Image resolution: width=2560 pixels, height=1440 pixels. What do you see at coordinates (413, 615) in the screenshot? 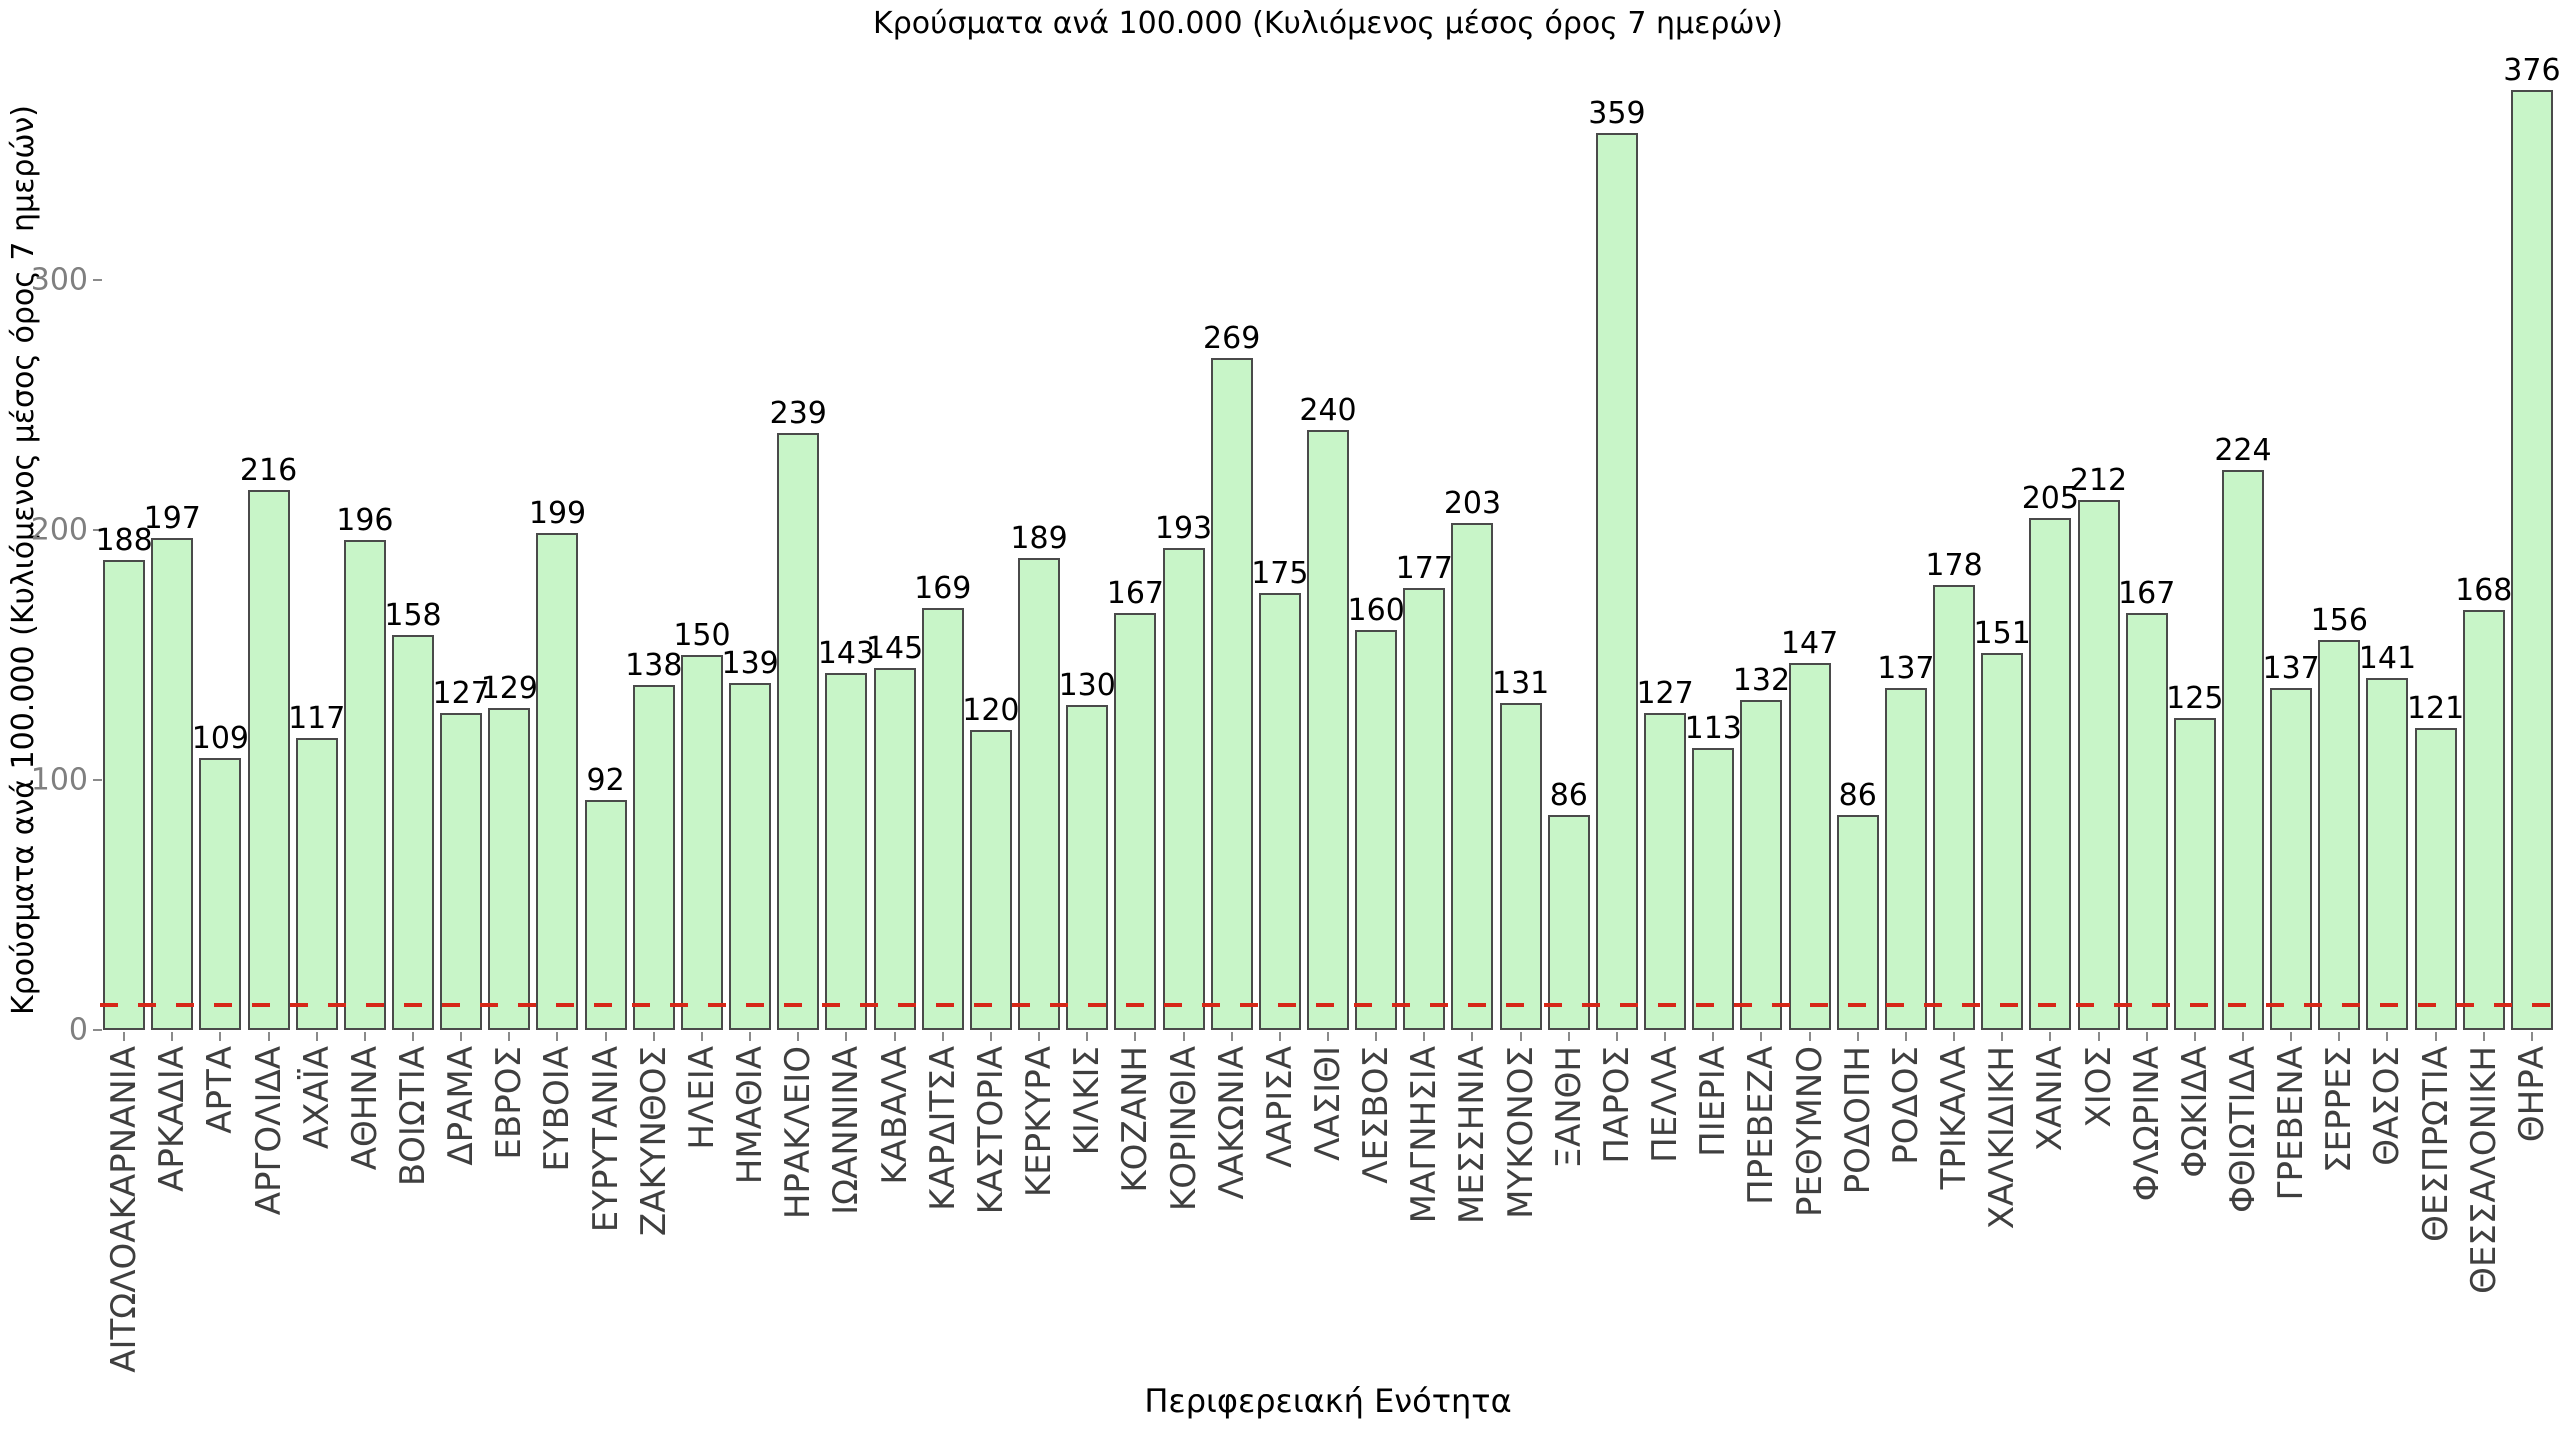
I see `bar-value-label: 158` at bounding box center [413, 615].